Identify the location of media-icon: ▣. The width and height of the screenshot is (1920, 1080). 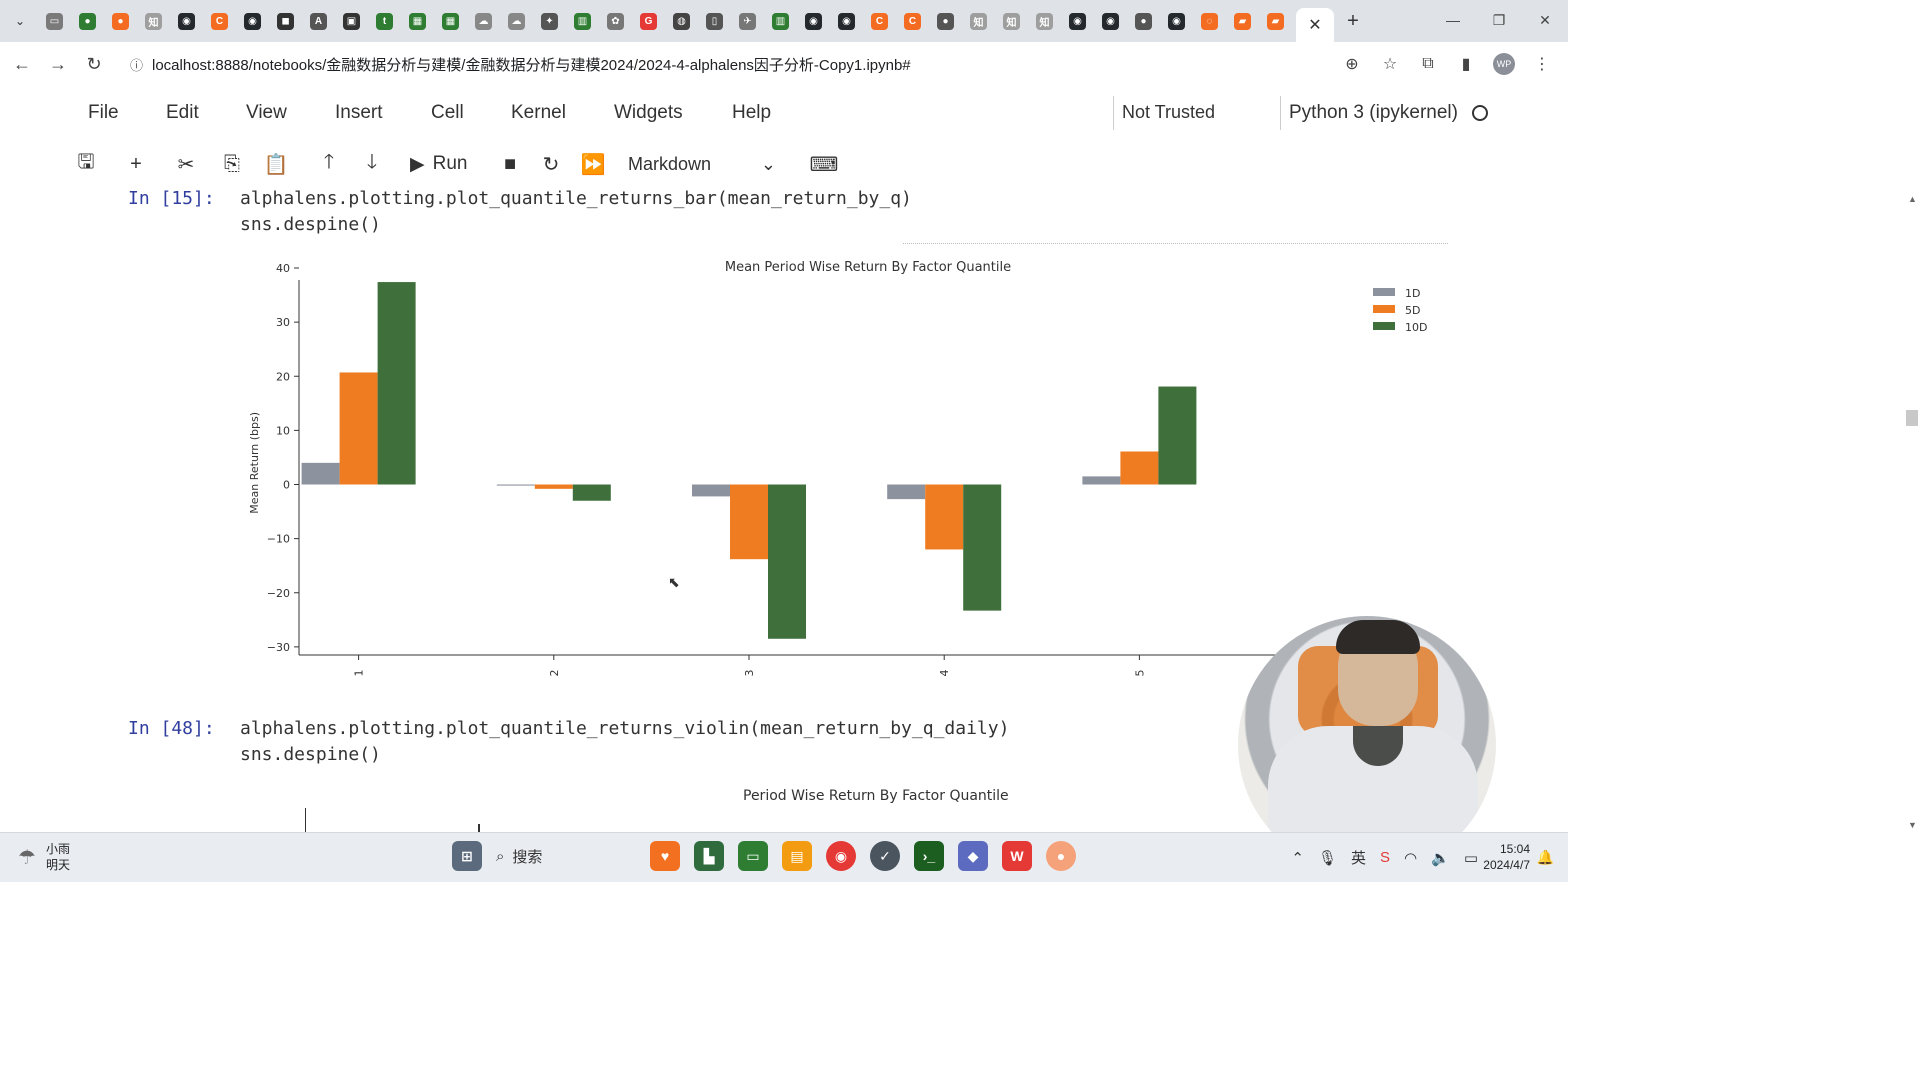
(351, 21).